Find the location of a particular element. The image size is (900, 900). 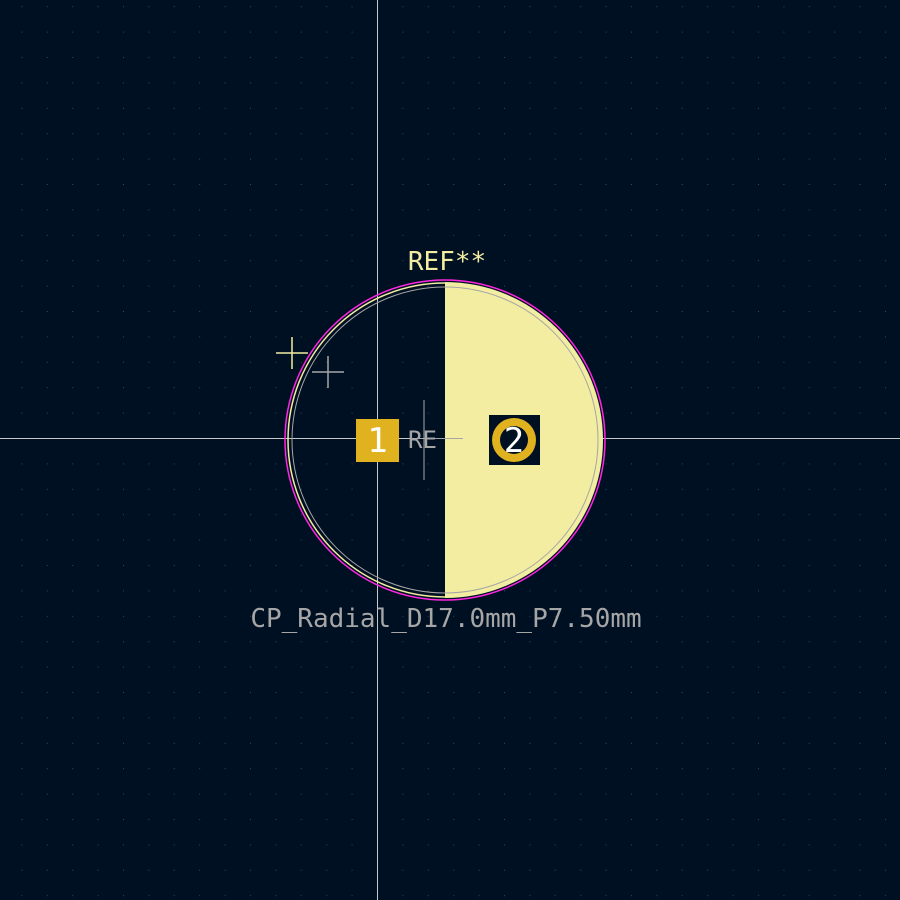

pad-2-number: 2 is located at coordinates (514, 441).